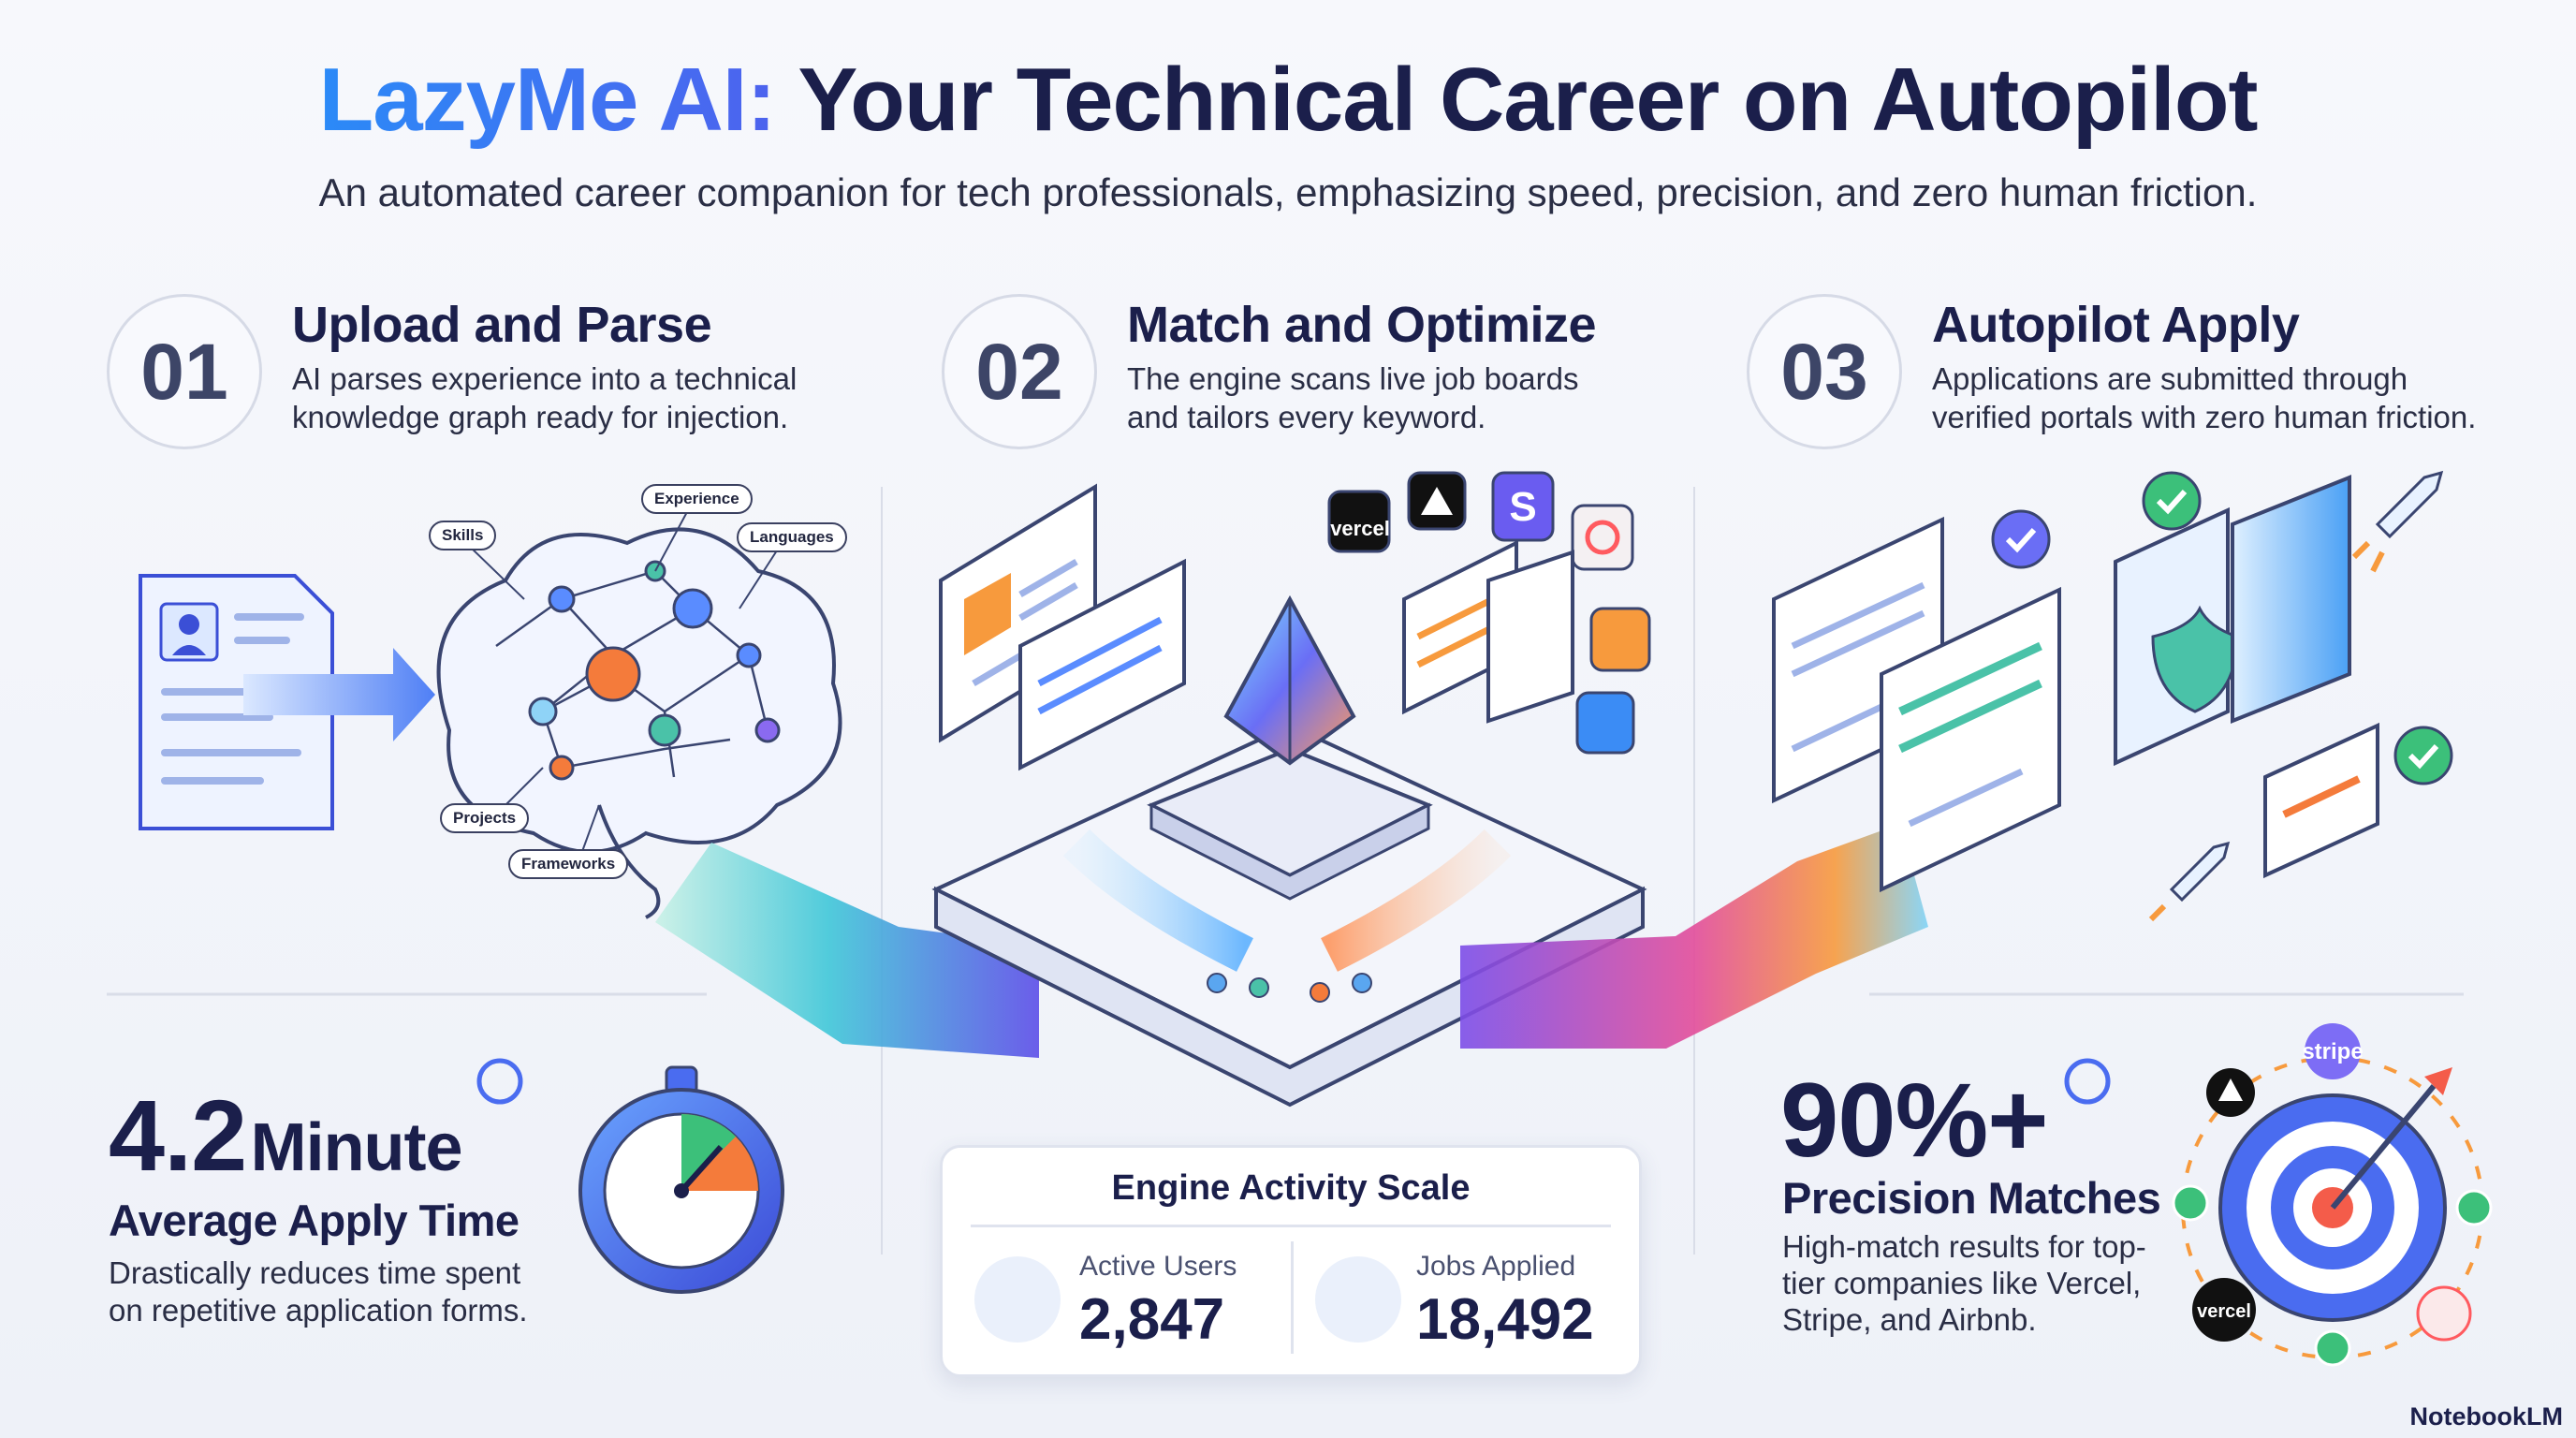  Describe the element at coordinates (1152, 1319) in the screenshot. I see `metric-value: 2,847` at that location.